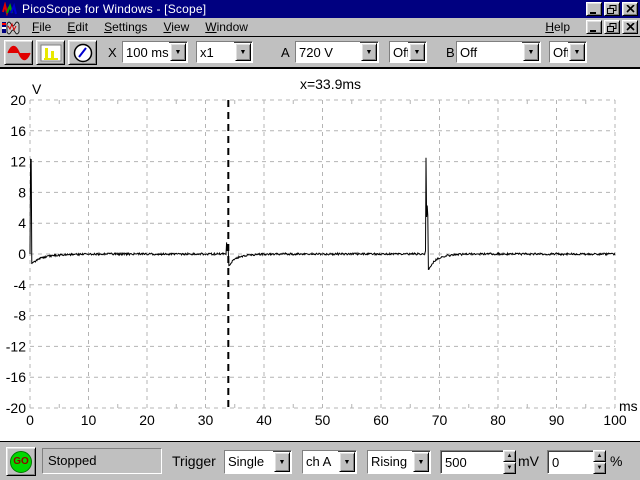  I want to click on svg-text: 12, so click(18, 162).